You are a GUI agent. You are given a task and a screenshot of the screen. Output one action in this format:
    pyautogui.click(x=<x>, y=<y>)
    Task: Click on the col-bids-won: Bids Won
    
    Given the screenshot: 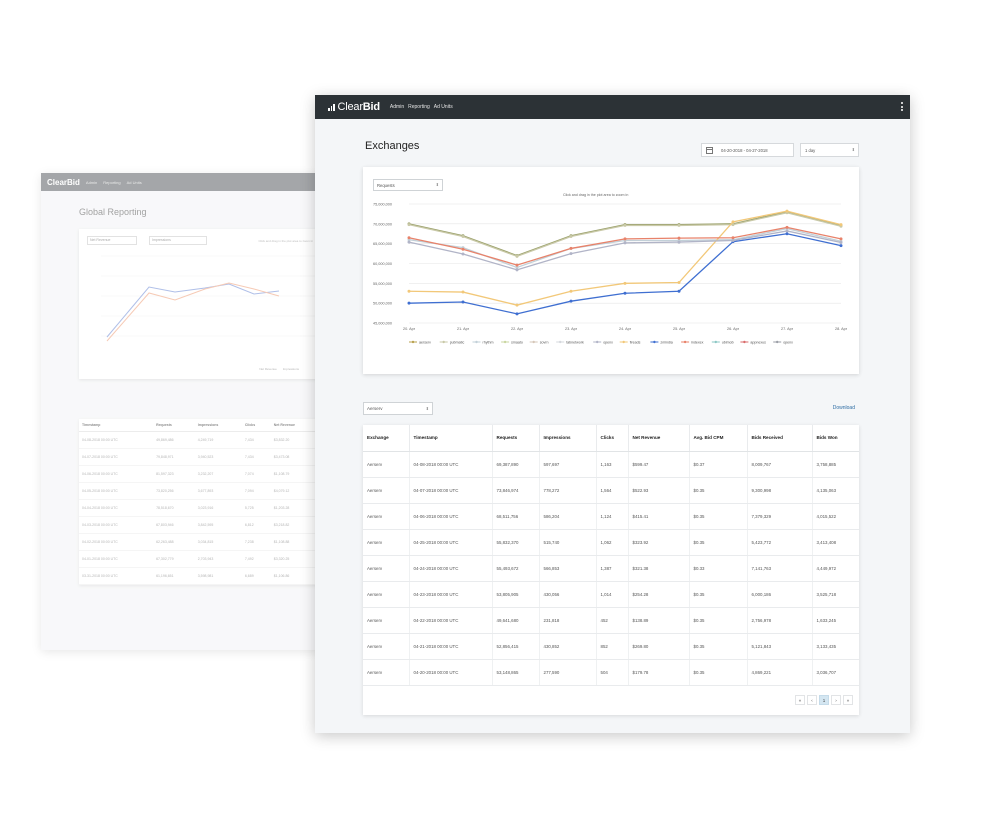 What is the action you would take?
    pyautogui.click(x=835, y=438)
    